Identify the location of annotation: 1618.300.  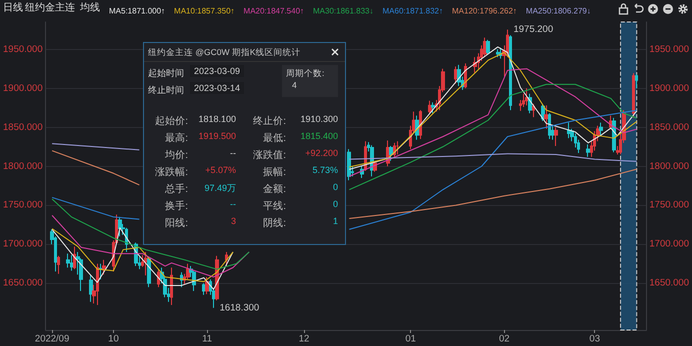
(240, 308).